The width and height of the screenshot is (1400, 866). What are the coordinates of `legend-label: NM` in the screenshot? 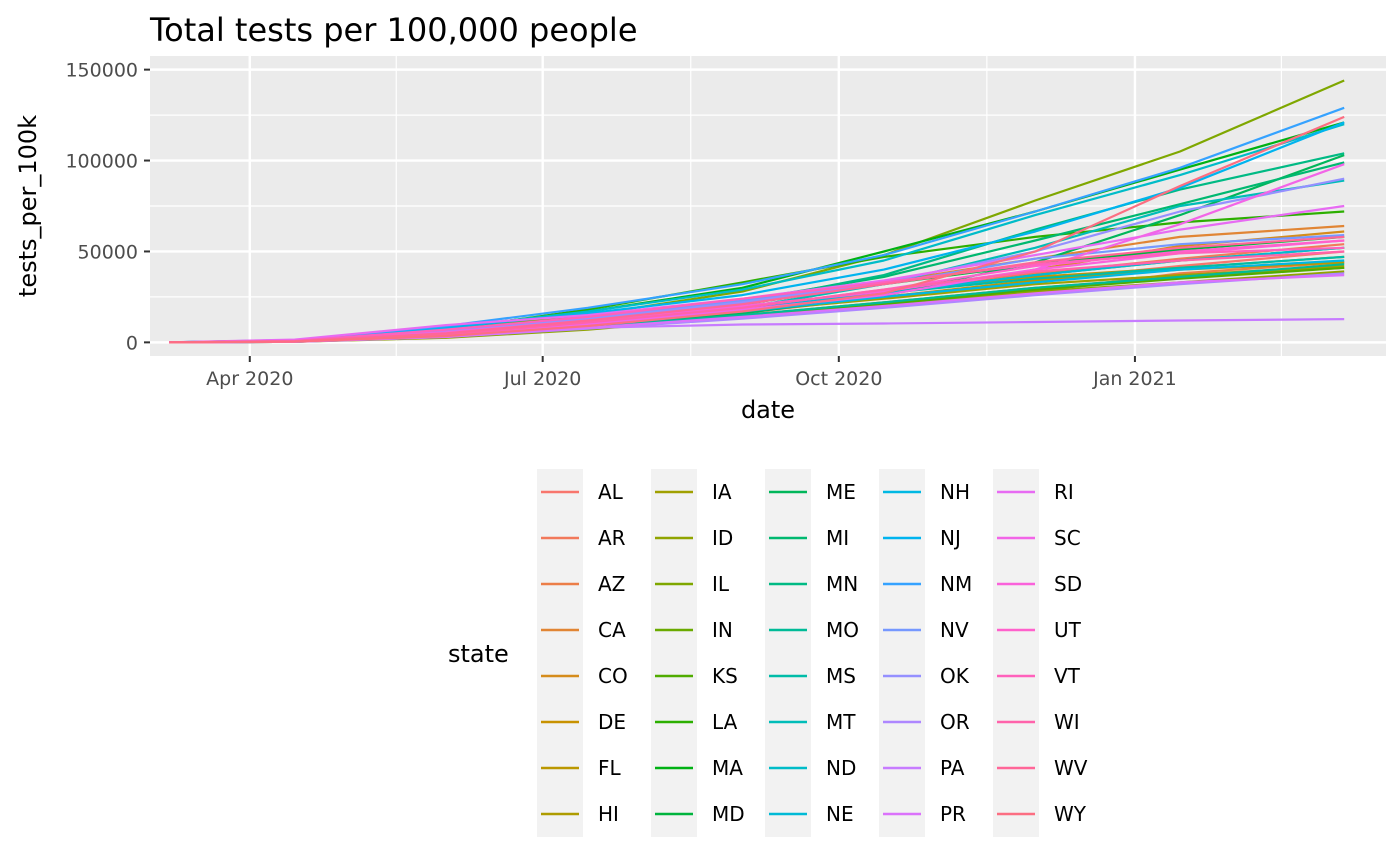 It's located at (956, 584).